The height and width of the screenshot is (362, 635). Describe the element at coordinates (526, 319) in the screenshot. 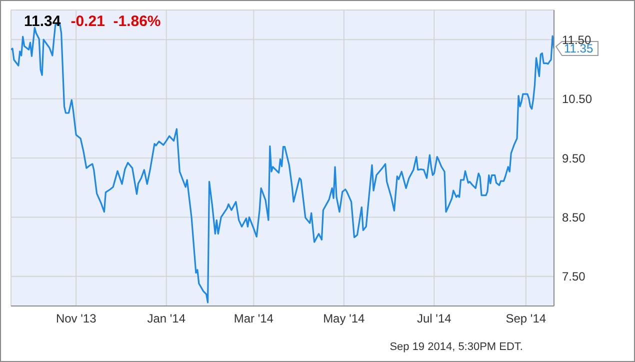

I see `x-tick-label: Sep '14` at that location.